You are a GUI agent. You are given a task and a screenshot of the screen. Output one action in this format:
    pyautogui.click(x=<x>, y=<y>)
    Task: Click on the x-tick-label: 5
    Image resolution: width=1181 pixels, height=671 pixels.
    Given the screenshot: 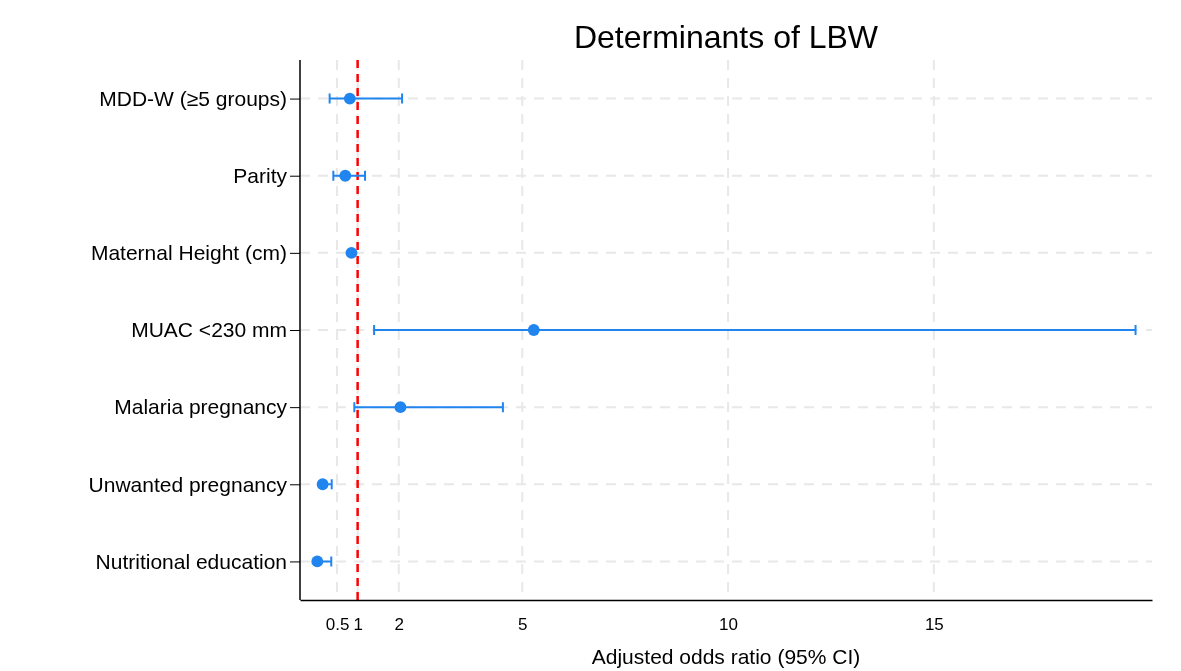 What is the action you would take?
    pyautogui.click(x=523, y=625)
    